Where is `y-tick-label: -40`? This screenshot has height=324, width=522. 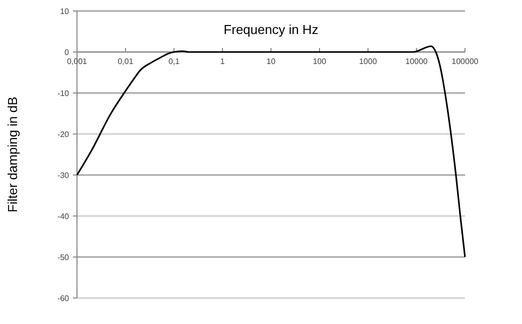
y-tick-label: -40 is located at coordinates (63, 216).